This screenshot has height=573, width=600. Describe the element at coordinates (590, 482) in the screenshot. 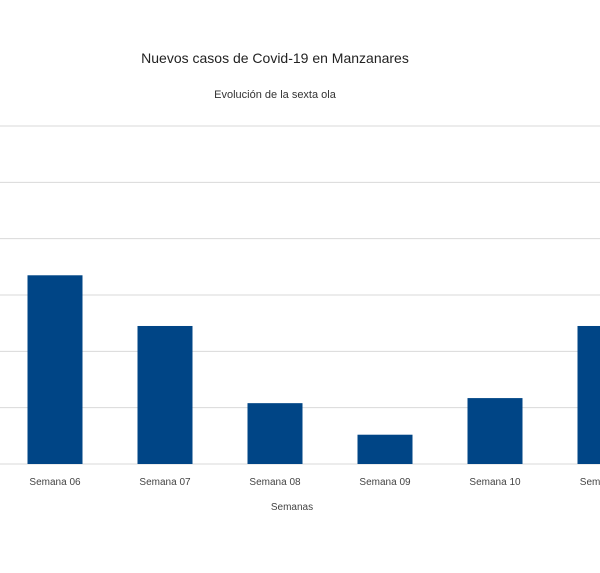

I see `x-tick-label: Semana 11` at that location.